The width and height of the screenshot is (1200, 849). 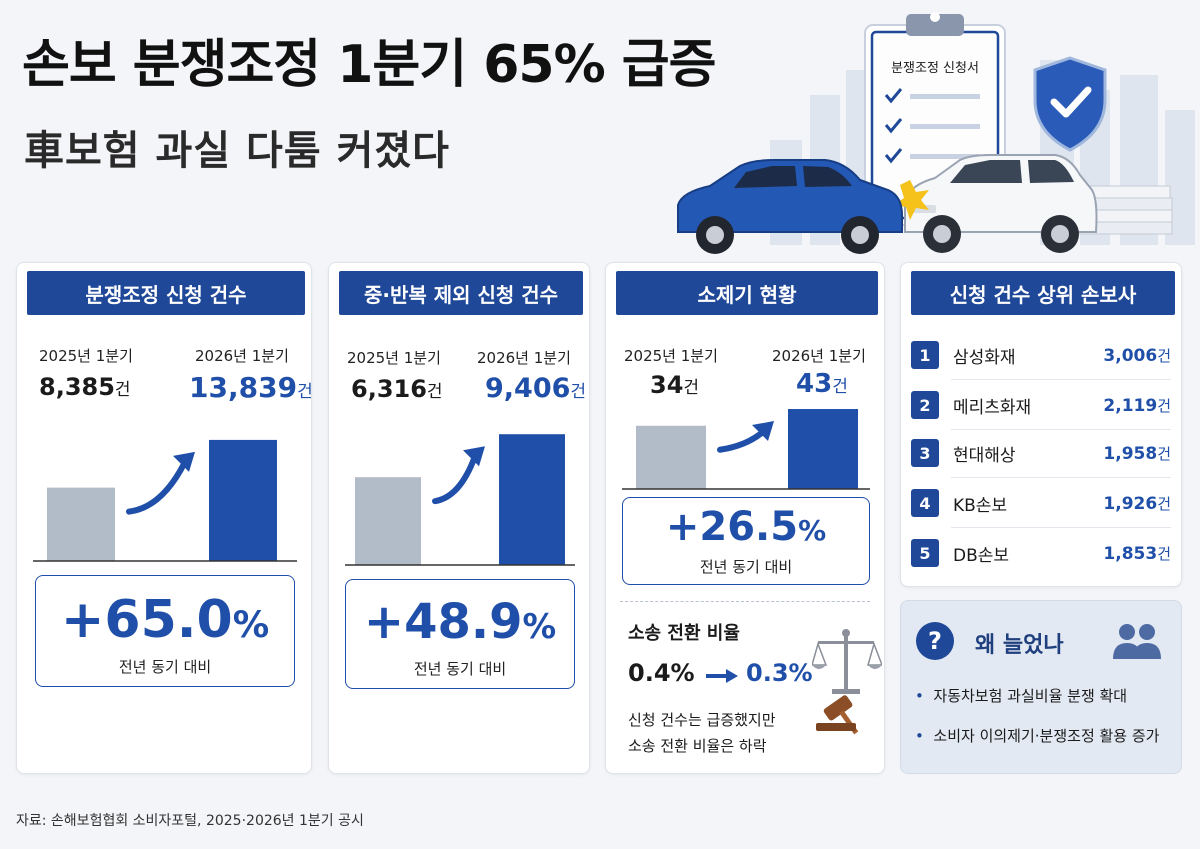 I want to click on hero-illustration: 분쟁조정 신청서, so click(x=936, y=133).